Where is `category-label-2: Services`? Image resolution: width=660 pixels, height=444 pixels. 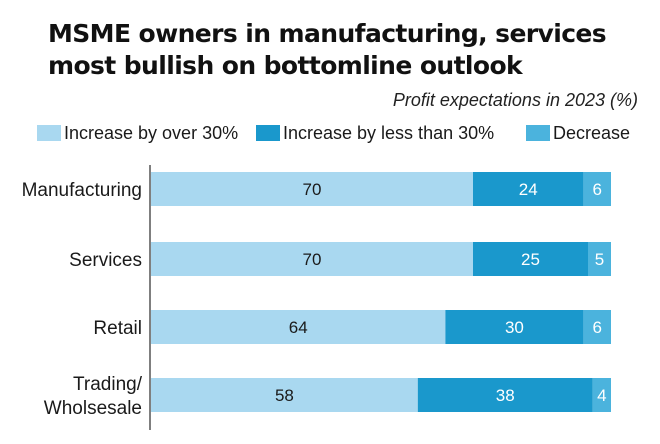 category-label-2: Services is located at coordinates (105, 260).